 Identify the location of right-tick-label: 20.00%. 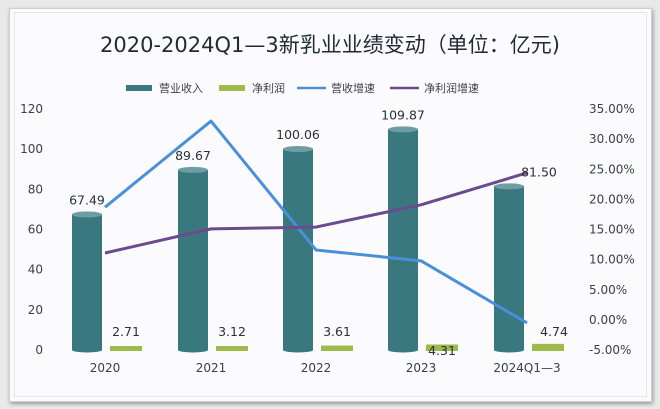
(612, 199).